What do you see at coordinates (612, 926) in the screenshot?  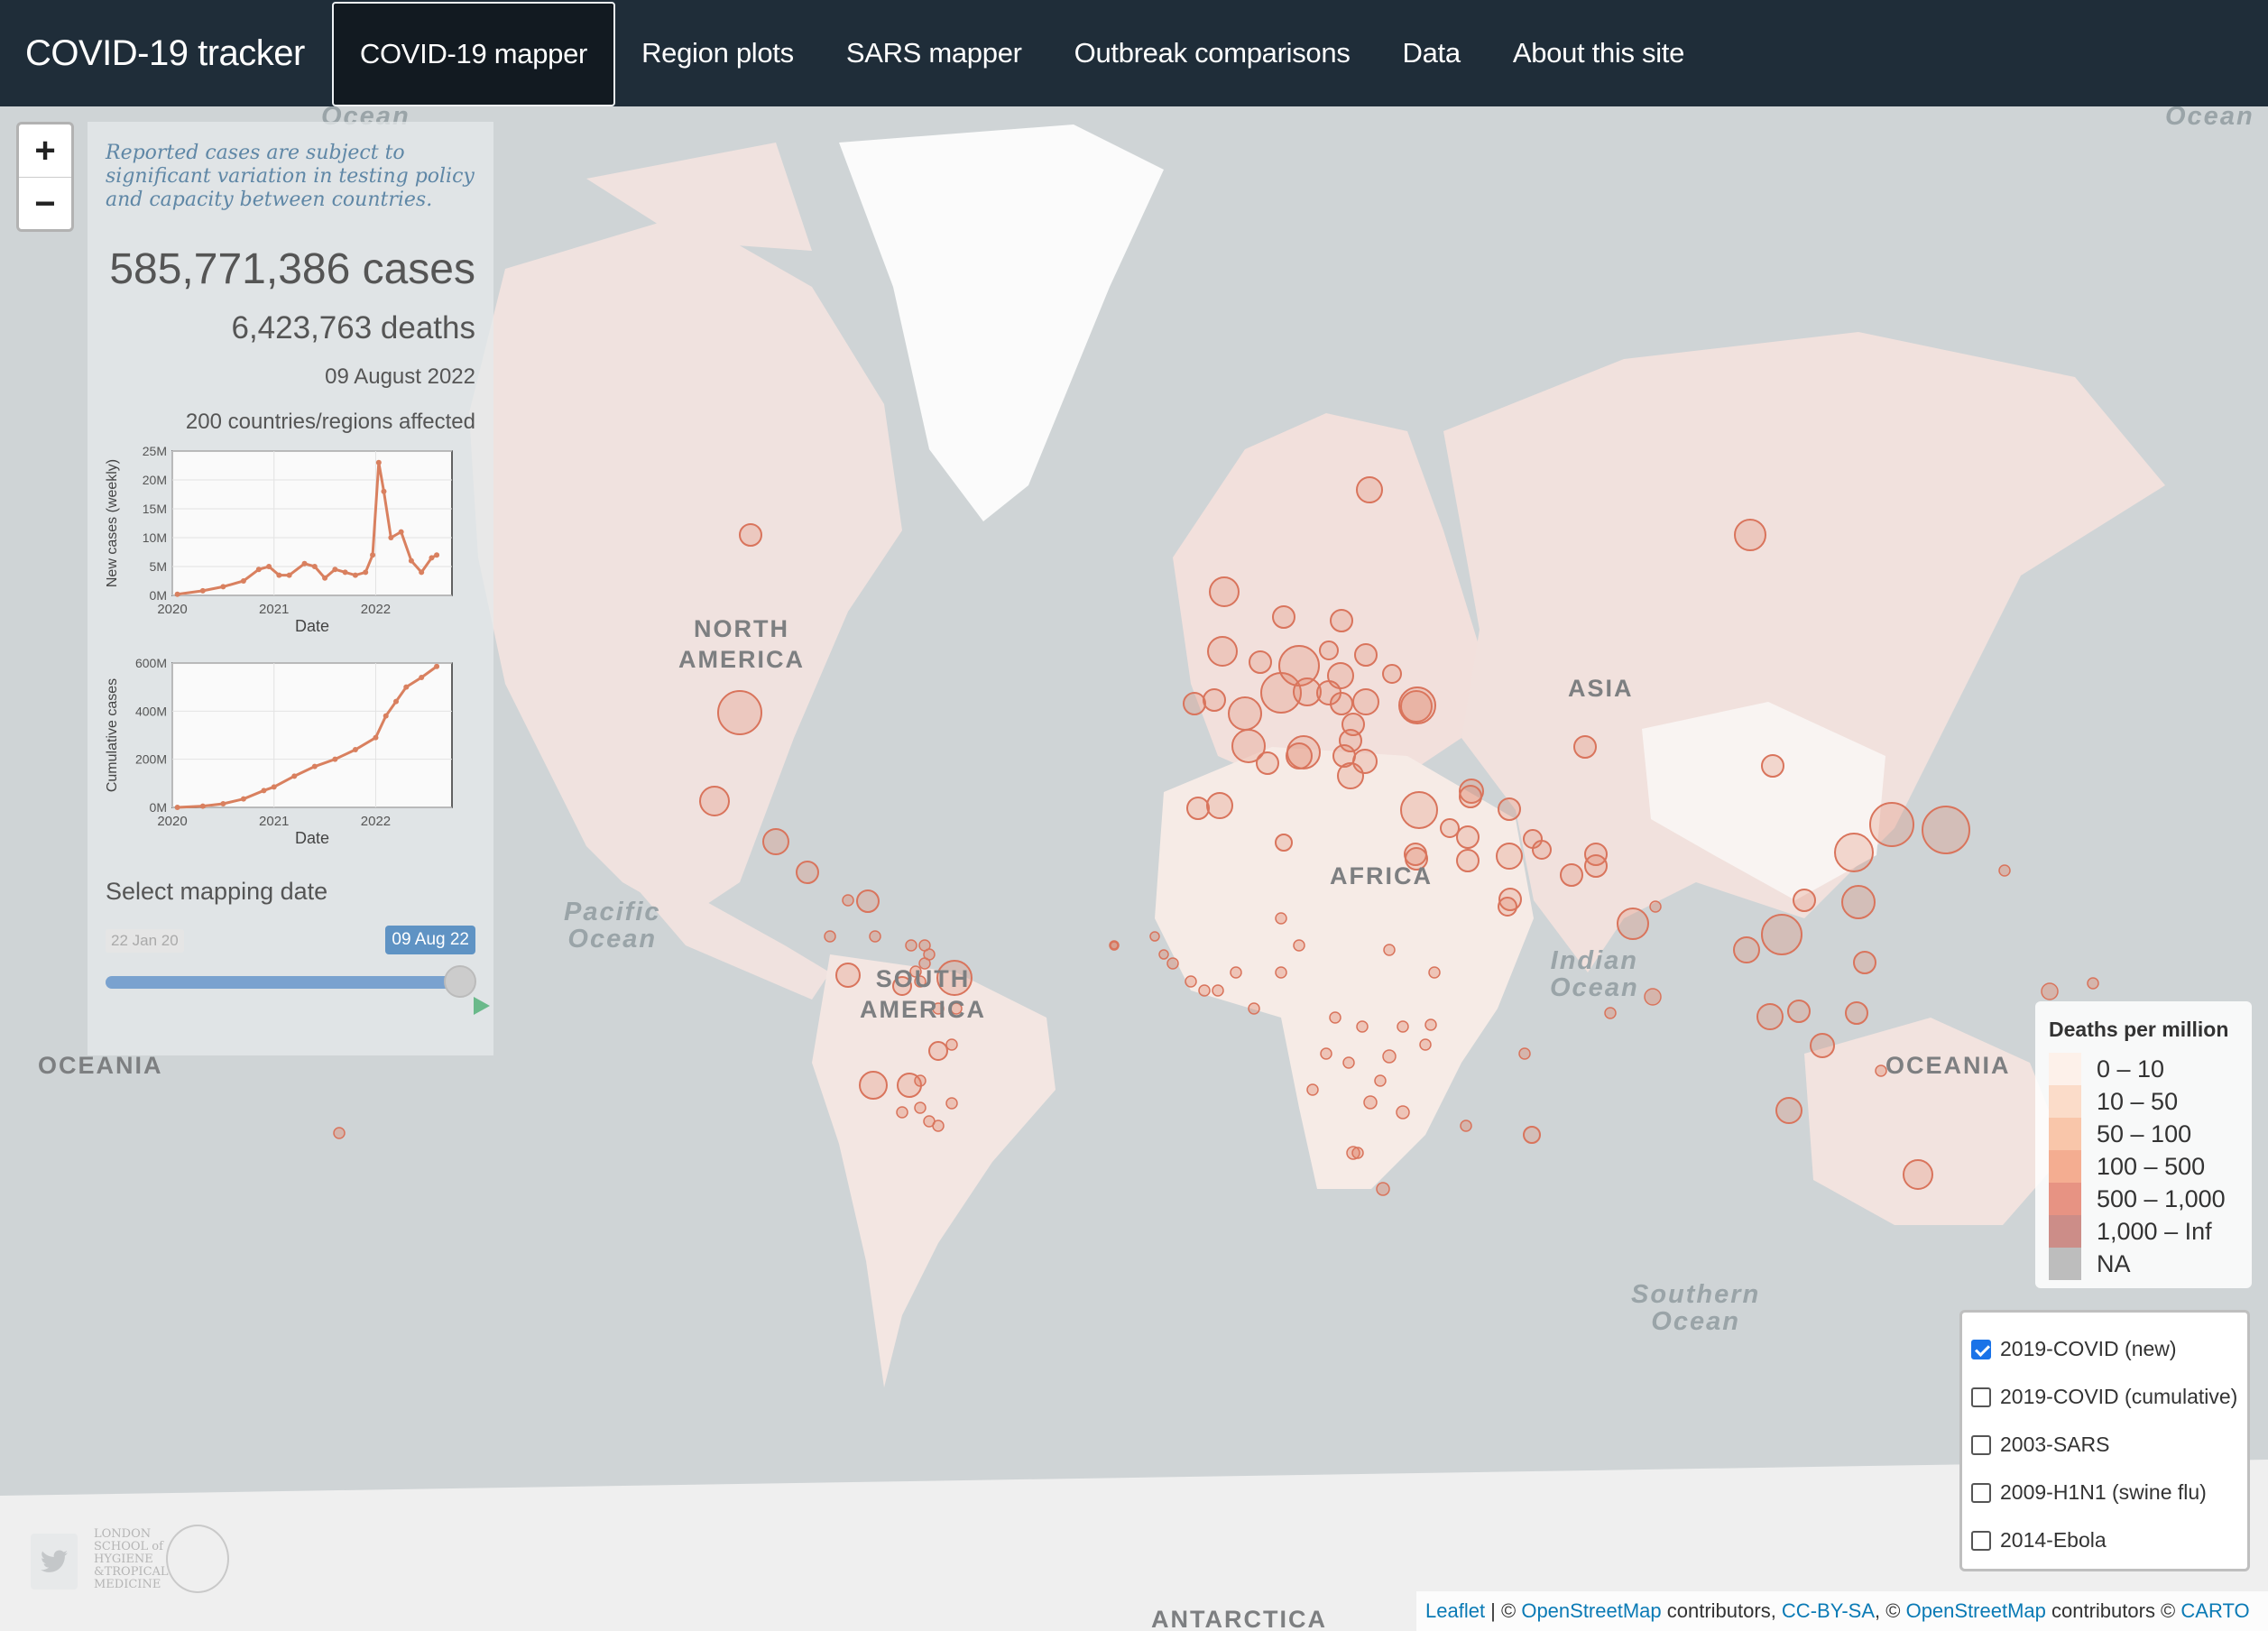 I see `ocean-label-pacific: Pacific Ocean` at bounding box center [612, 926].